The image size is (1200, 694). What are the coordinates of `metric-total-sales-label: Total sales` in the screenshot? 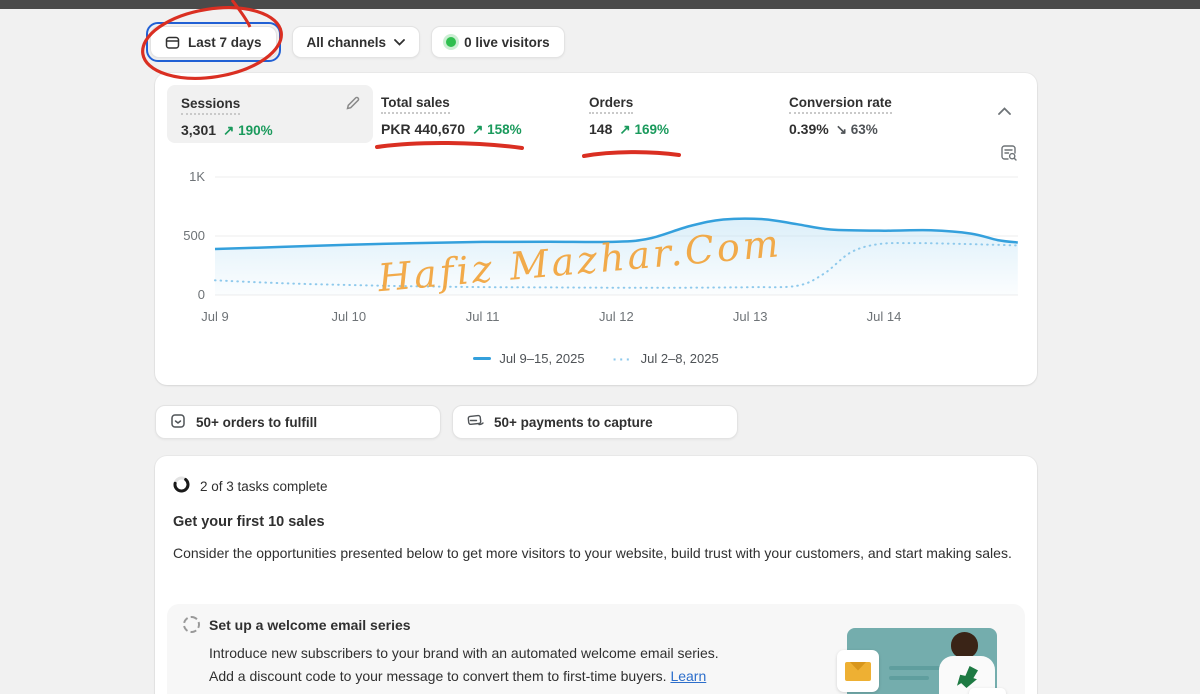 It's located at (415, 104).